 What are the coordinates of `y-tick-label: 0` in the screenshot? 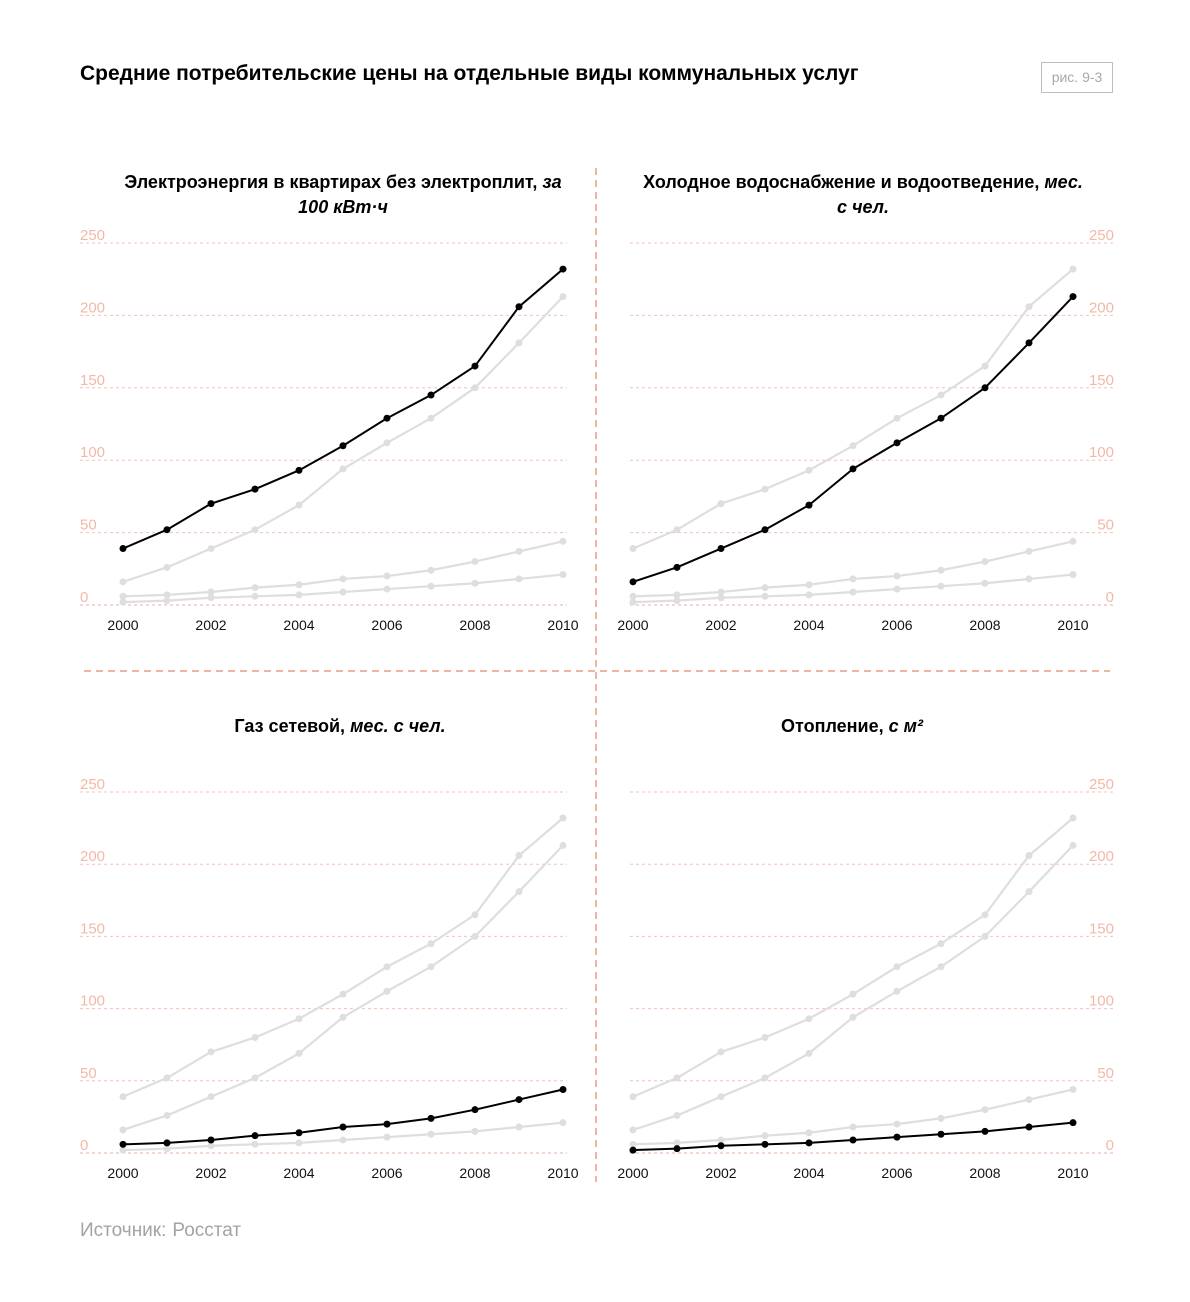 It's located at (84, 1145).